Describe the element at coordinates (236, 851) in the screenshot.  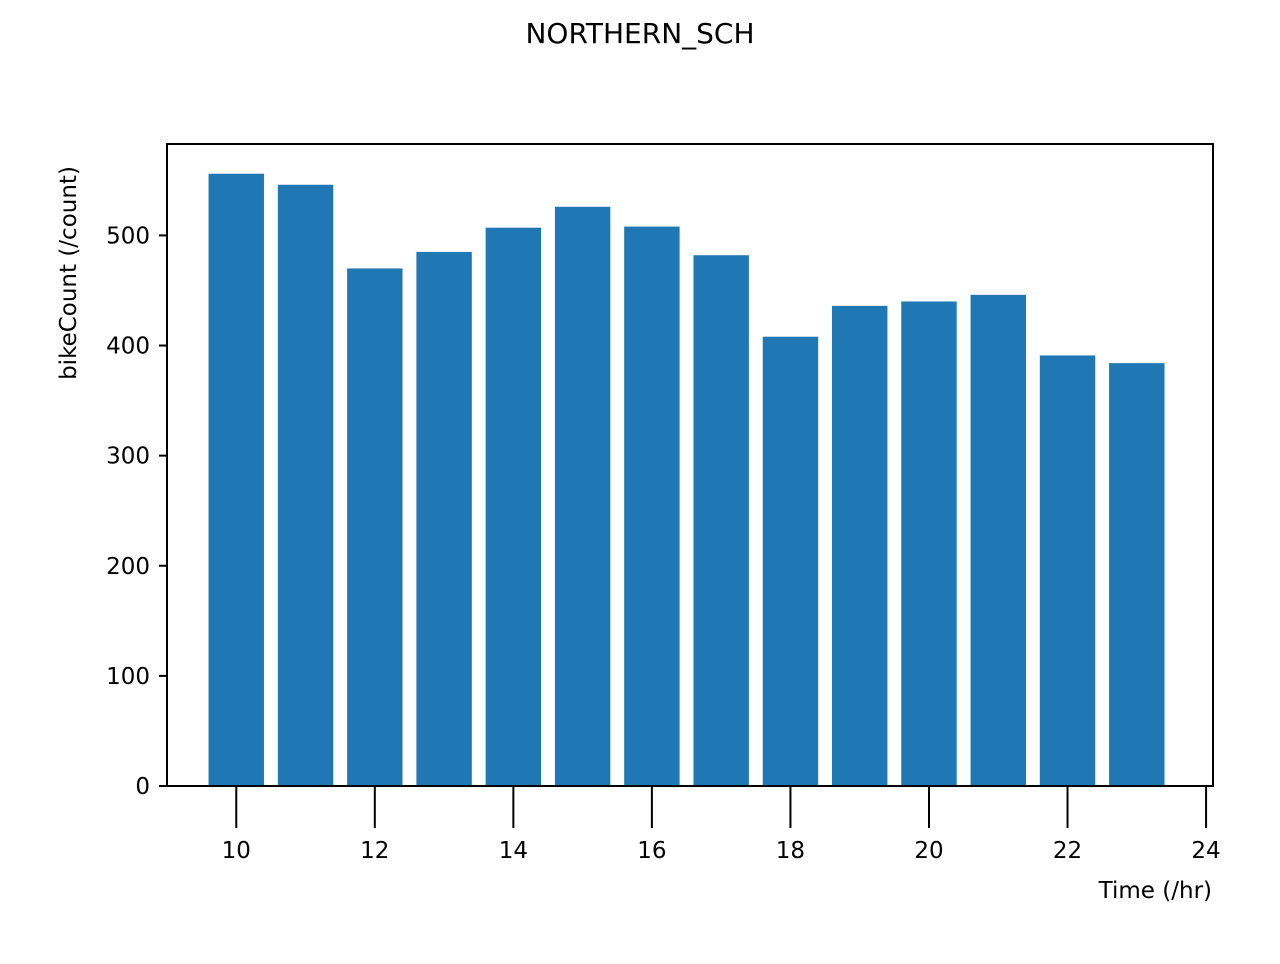
I see `x-tick-label-10: 10` at that location.